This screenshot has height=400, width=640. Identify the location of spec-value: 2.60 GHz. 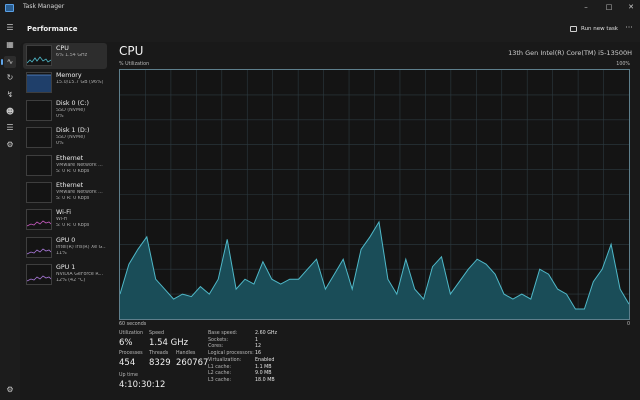
(266, 333).